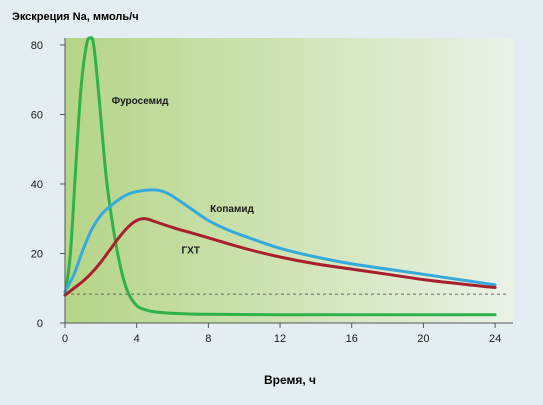  What do you see at coordinates (37, 185) in the screenshot?
I see `y-tick-label: 40` at bounding box center [37, 185].